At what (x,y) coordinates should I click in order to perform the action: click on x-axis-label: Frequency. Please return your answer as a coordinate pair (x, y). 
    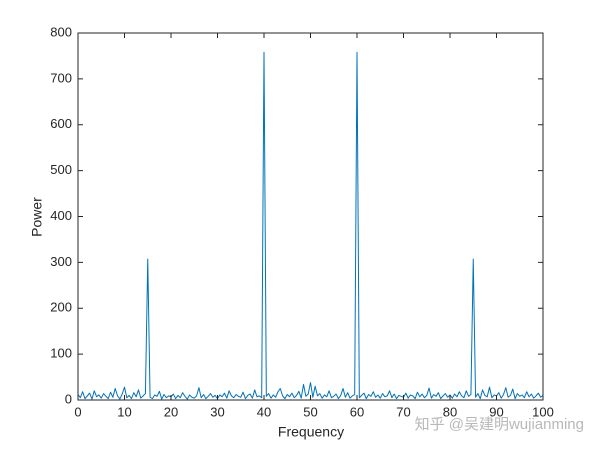
    Looking at the image, I should click on (311, 432).